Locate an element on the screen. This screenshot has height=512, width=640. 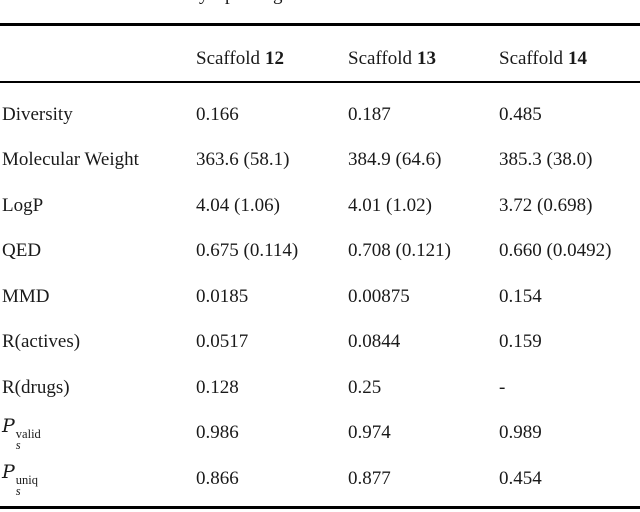
row-label: MMD is located at coordinates (26, 296).